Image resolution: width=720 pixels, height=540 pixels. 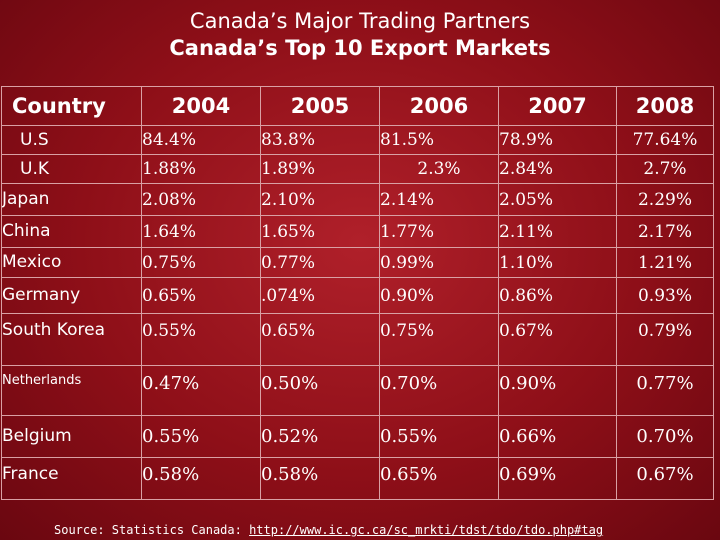 I want to click on value-cell: 1.88%, so click(x=201, y=169).